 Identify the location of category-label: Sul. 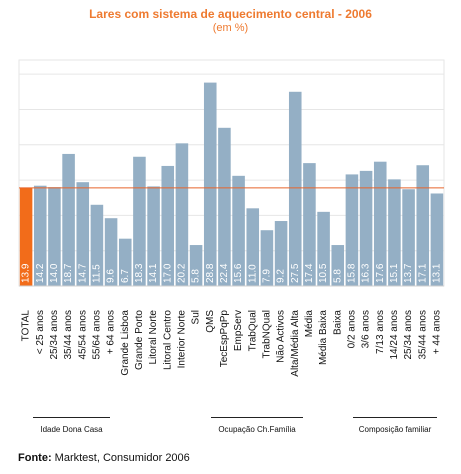
(196, 317).